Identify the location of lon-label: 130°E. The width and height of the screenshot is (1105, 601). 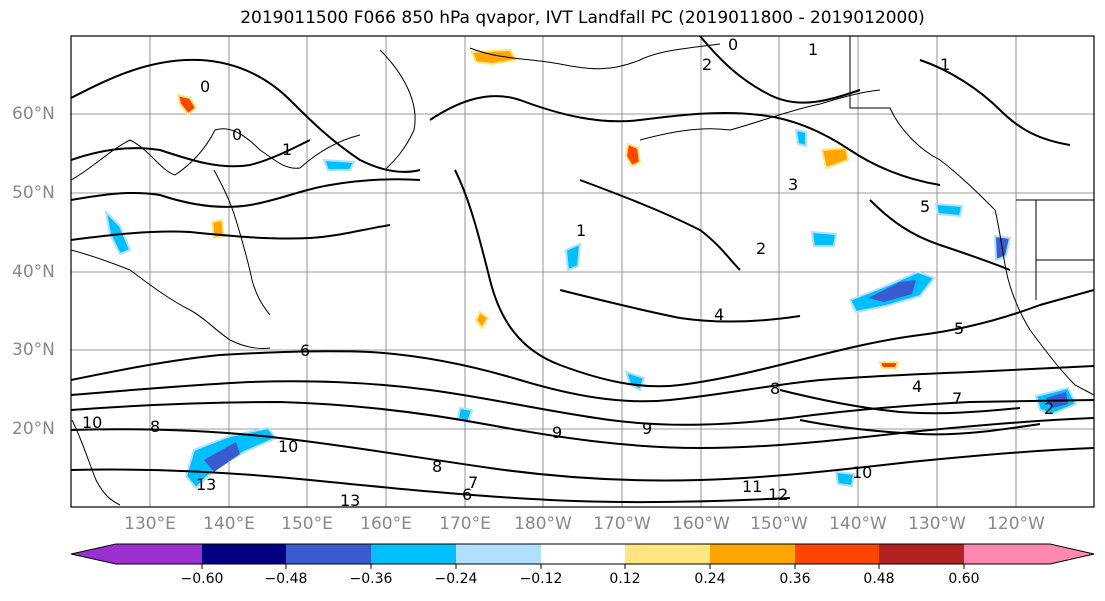
(150, 524).